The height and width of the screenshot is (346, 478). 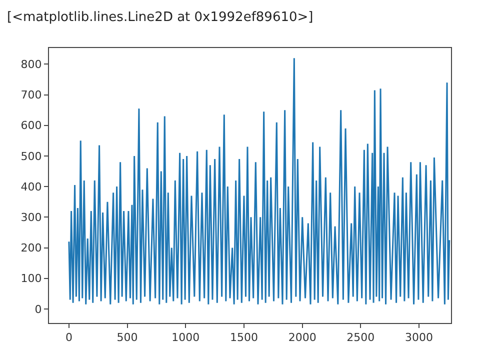 What do you see at coordinates (31, 217) in the screenshot?
I see `y-tick-label: 300` at bounding box center [31, 217].